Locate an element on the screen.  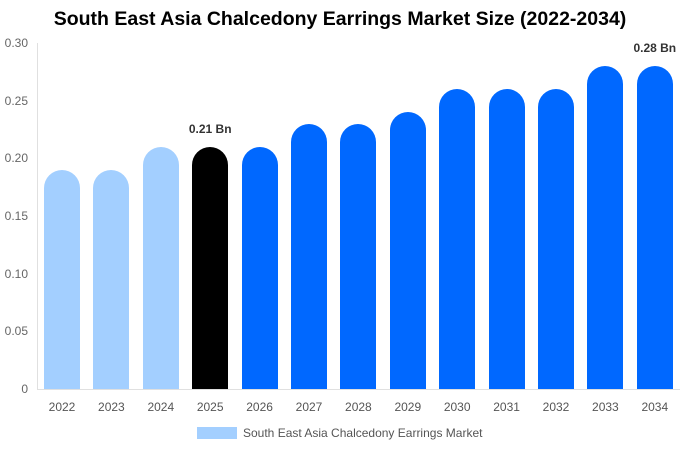
data-label-2034: 0.28 Bn is located at coordinates (655, 48).